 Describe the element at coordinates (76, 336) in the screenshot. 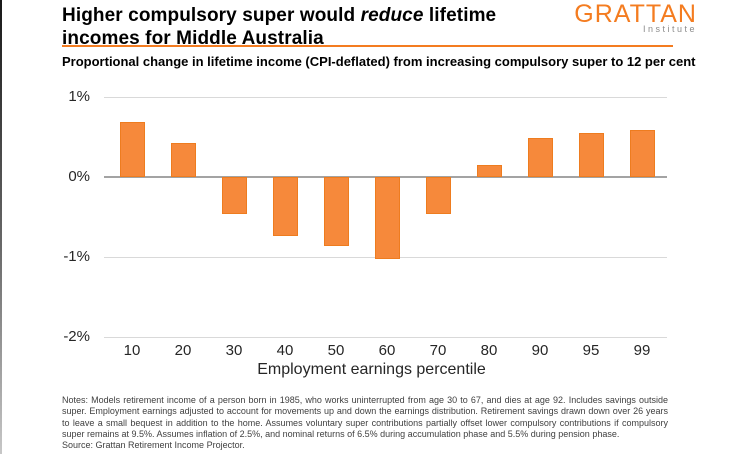

I see `y-tick-label: -2%` at that location.